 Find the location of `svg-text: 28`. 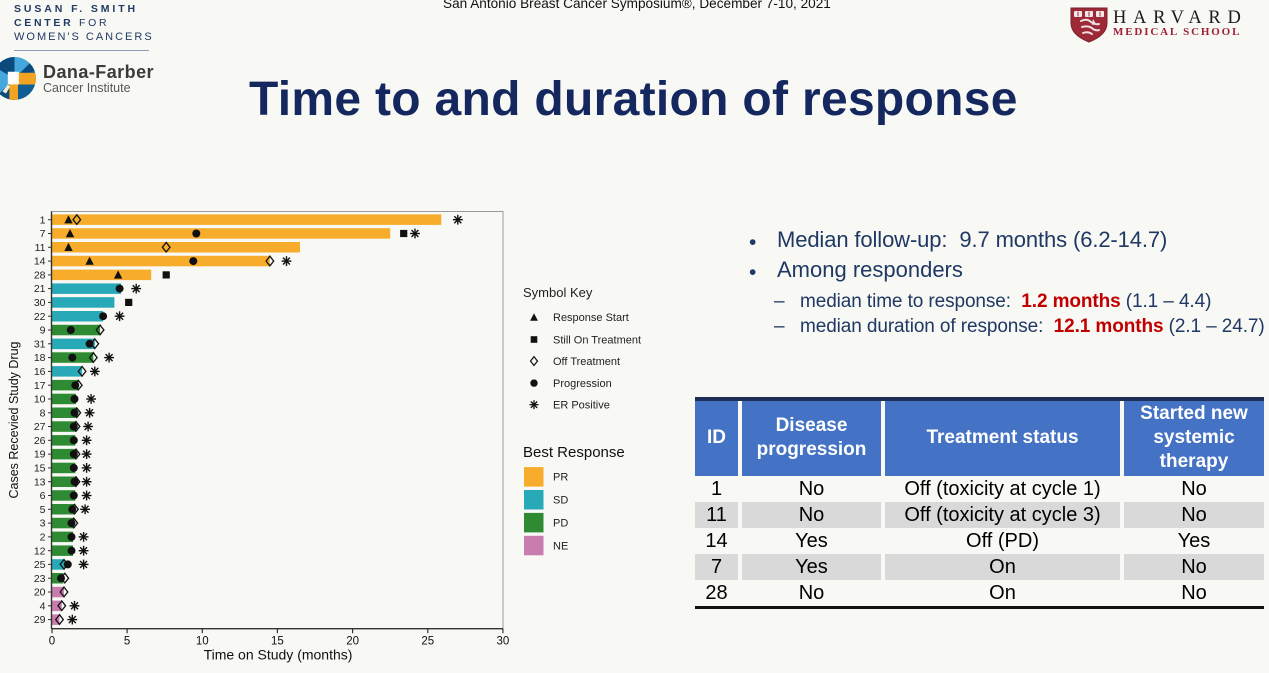

svg-text: 28 is located at coordinates (40, 276).